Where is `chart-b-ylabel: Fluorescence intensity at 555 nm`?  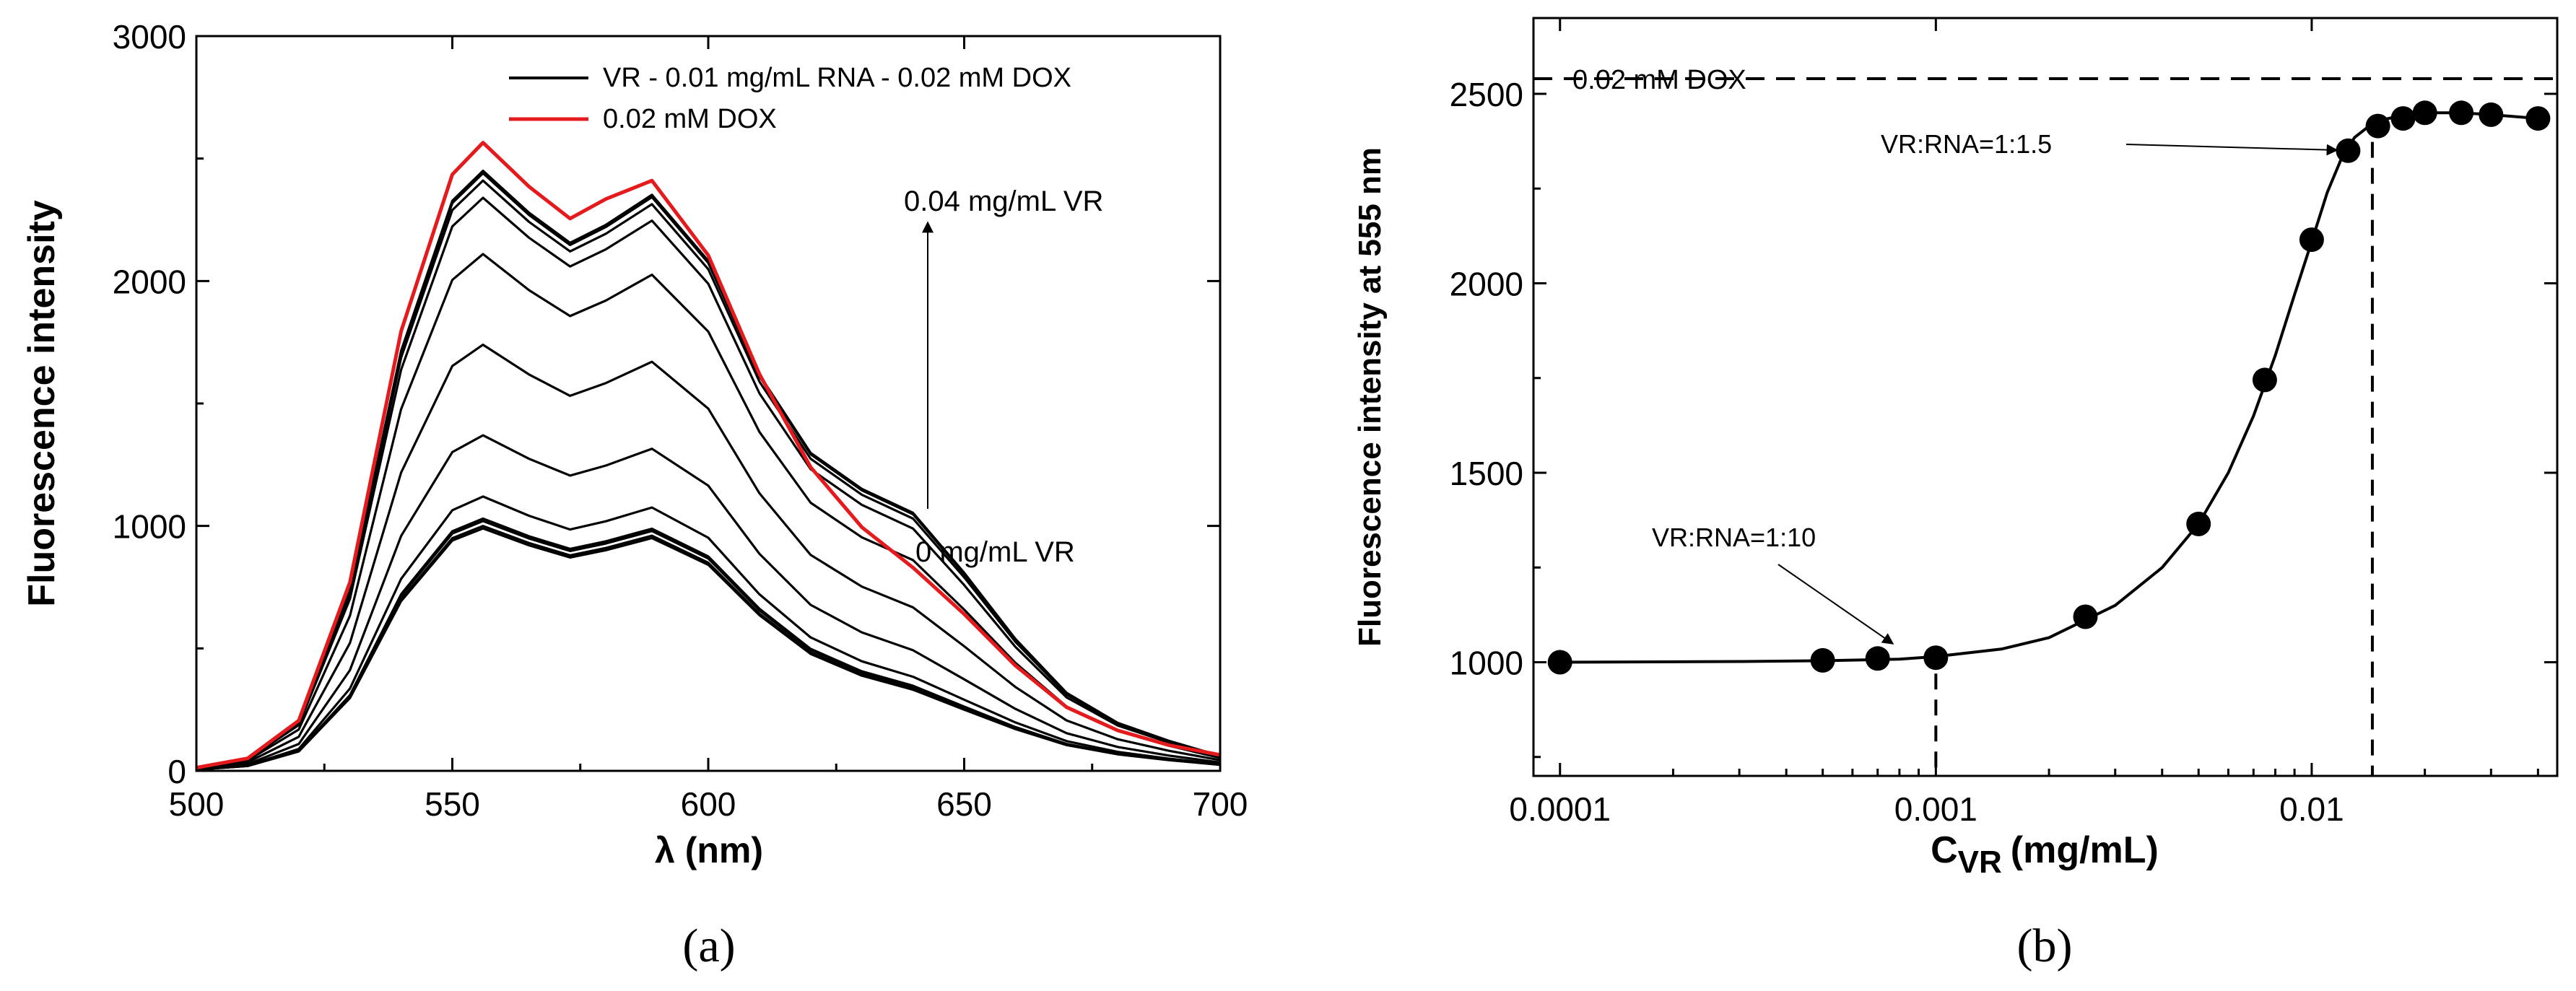
chart-b-ylabel: Fluorescence intensity at 555 nm is located at coordinates (1370, 397).